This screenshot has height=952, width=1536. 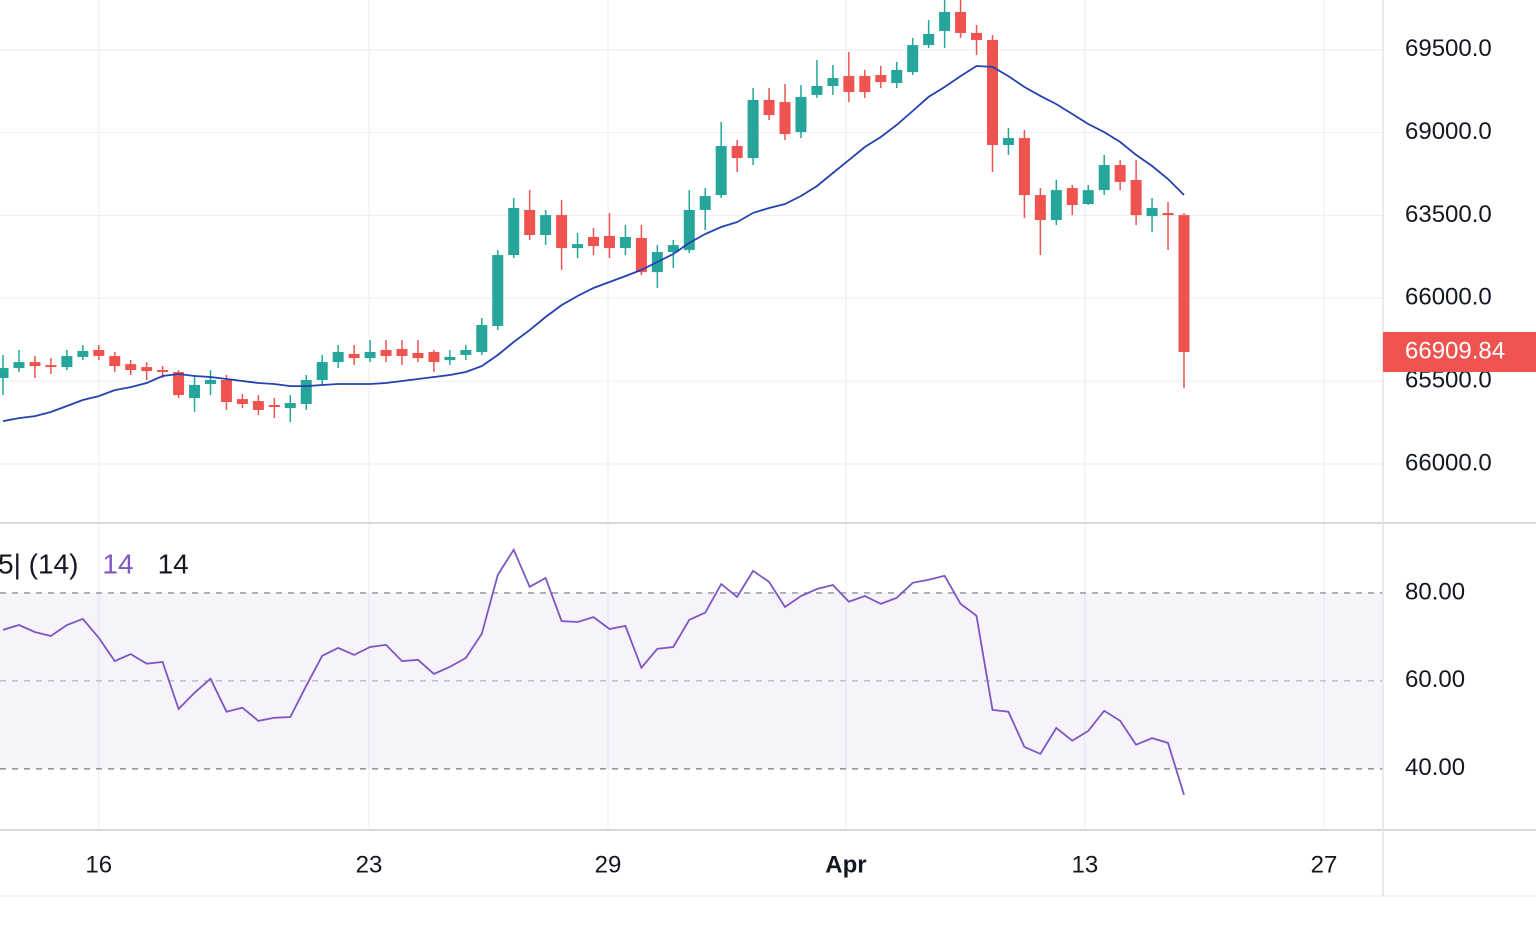 I want to click on y-tick-label: 40.00, so click(x=1435, y=767).